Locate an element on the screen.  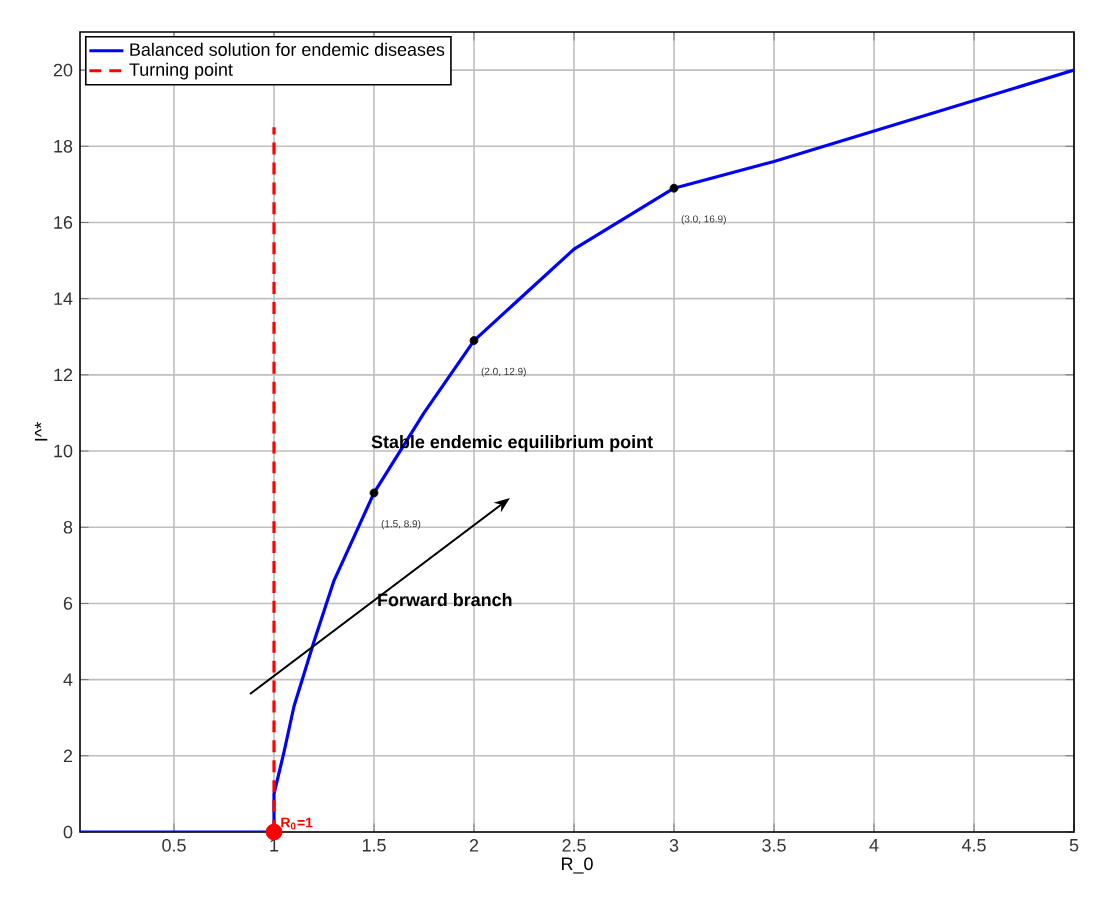
y-tick-label: 14 is located at coordinates (63, 298).